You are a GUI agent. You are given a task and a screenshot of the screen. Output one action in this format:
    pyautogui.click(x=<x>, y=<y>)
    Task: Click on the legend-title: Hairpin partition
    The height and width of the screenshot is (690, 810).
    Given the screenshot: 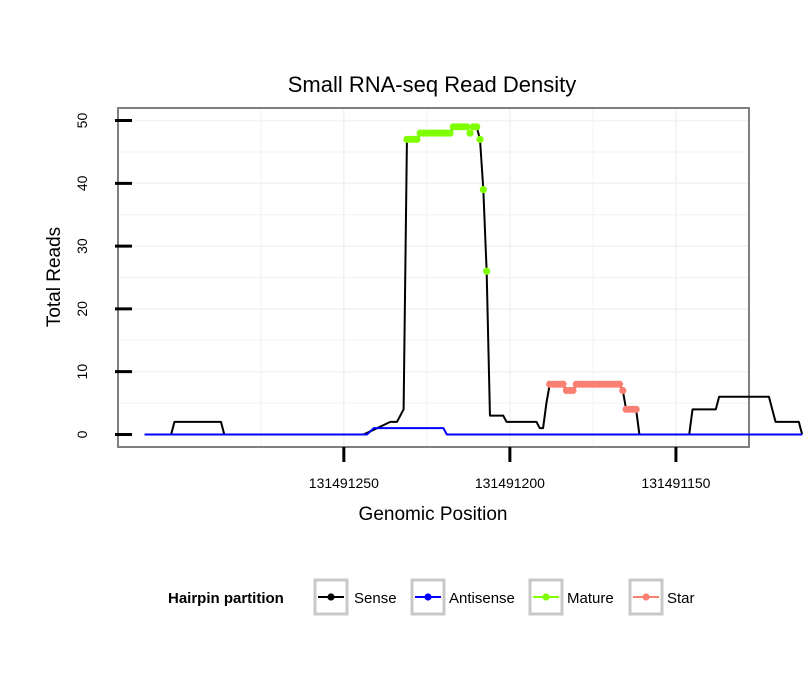 What is the action you would take?
    pyautogui.click(x=226, y=598)
    